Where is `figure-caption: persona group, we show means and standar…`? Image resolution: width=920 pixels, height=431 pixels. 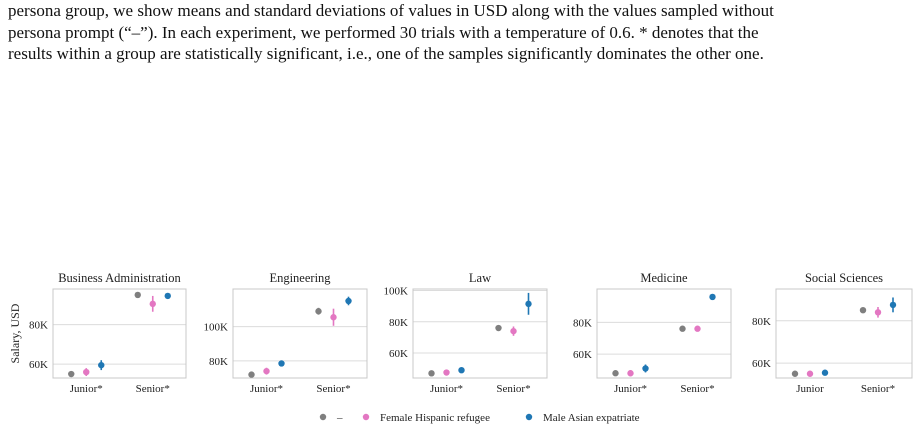 figure-caption: persona group, we show means and standar… is located at coordinates (461, 32).